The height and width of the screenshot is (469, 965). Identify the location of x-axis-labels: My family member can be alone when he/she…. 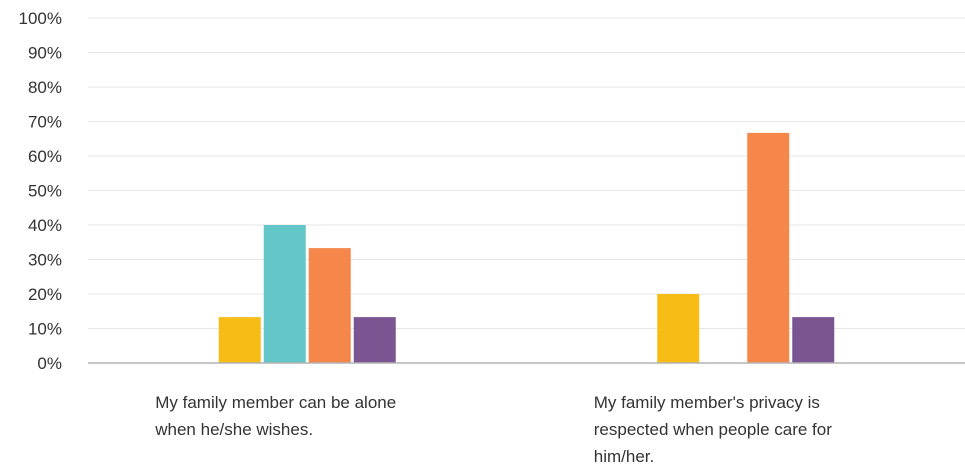
(493, 429).